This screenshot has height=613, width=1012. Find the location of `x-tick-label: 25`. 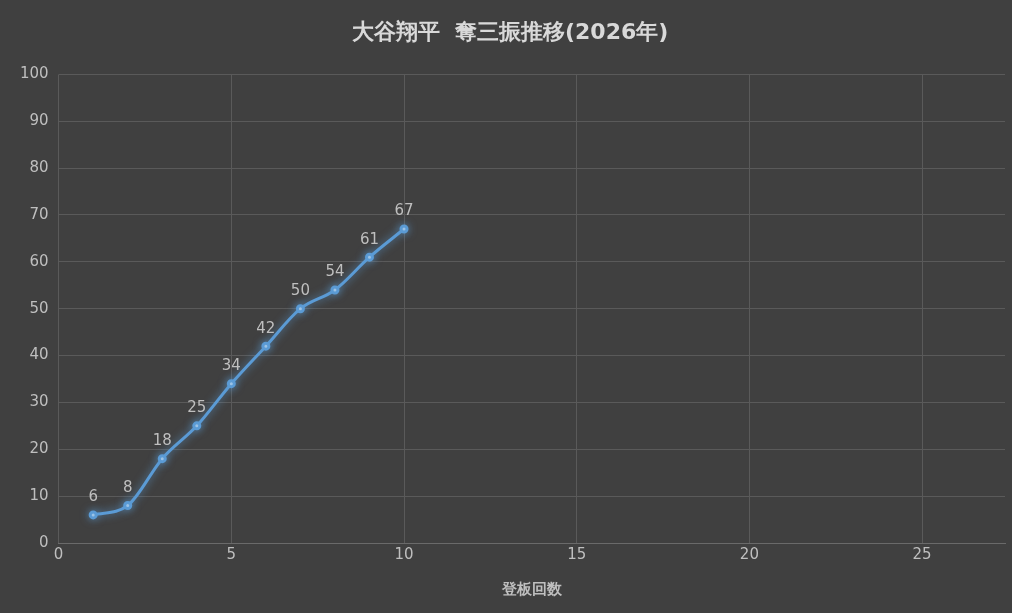

x-tick-label: 25 is located at coordinates (922, 553).